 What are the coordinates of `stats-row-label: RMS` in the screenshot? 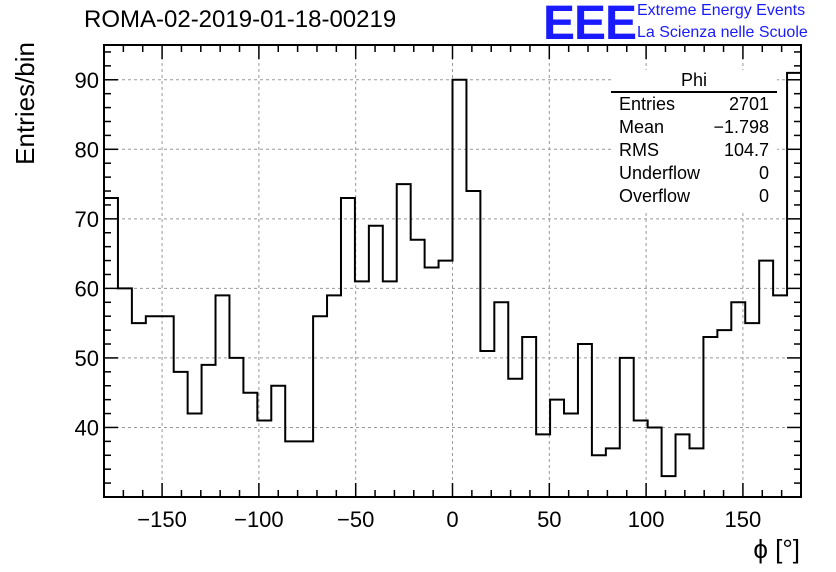 It's located at (639, 150).